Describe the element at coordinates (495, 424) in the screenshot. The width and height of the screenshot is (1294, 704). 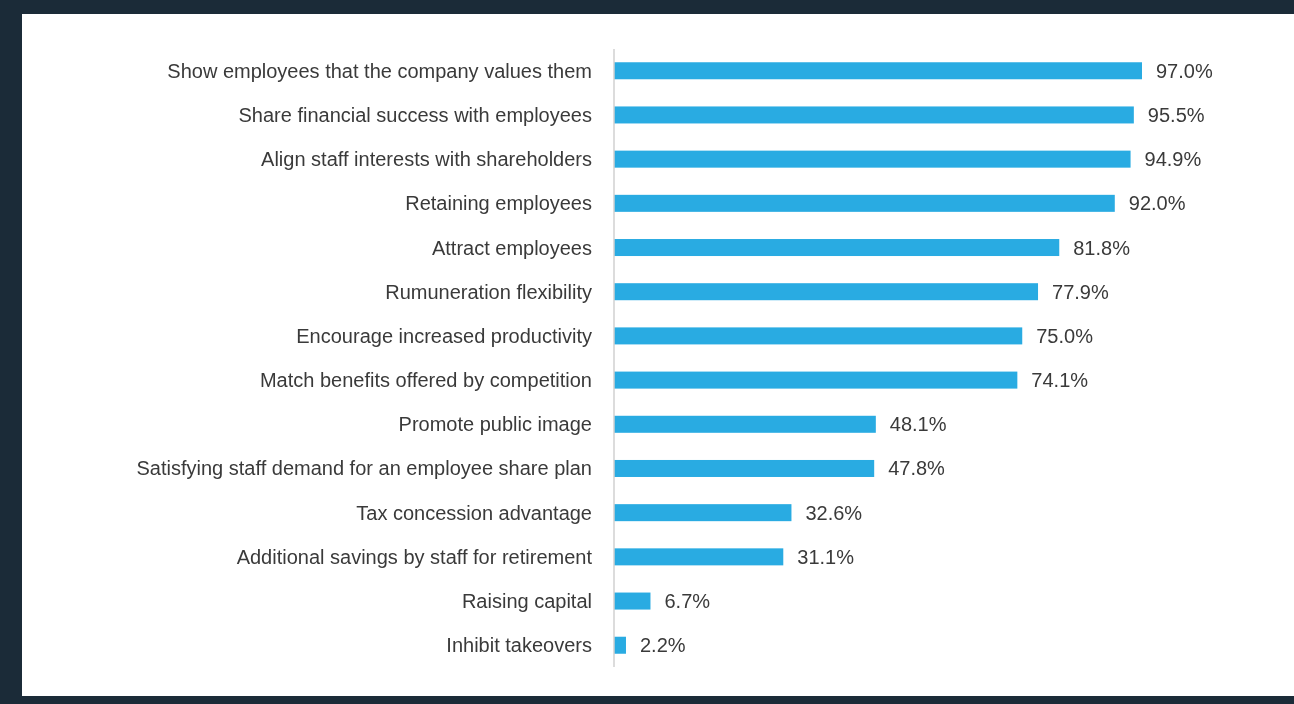
I see `y-tick-label: Promote public image` at that location.